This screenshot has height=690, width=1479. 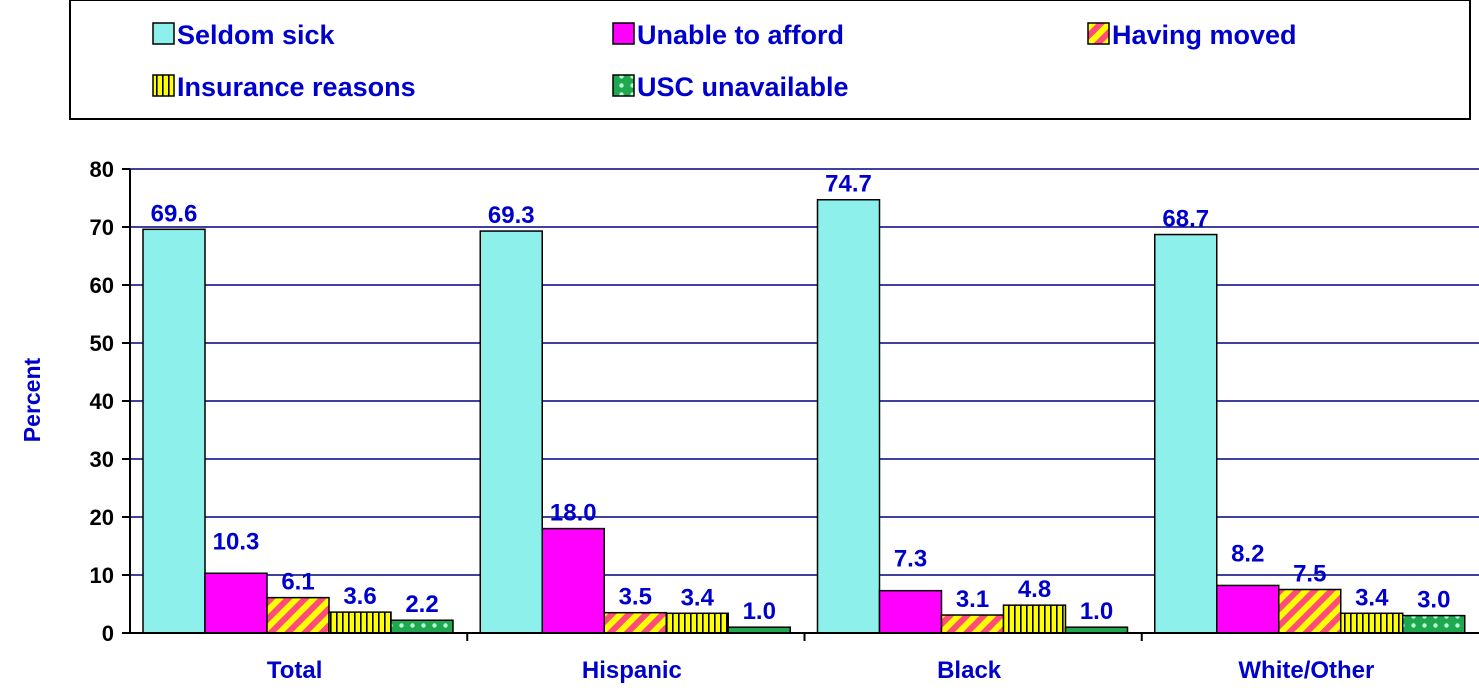 What do you see at coordinates (635, 597) in the screenshot?
I see `data-label: 3.5` at bounding box center [635, 597].